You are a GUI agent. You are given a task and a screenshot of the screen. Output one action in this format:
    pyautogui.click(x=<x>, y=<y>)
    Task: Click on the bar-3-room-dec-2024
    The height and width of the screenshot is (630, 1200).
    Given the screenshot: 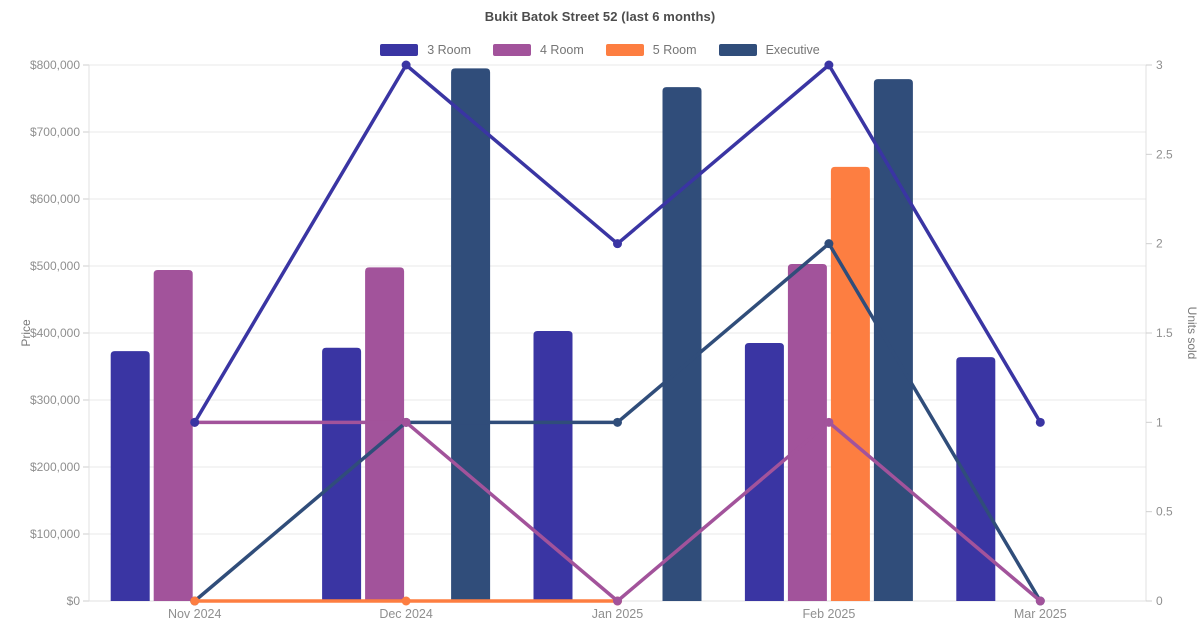 What is the action you would take?
    pyautogui.click(x=342, y=474)
    